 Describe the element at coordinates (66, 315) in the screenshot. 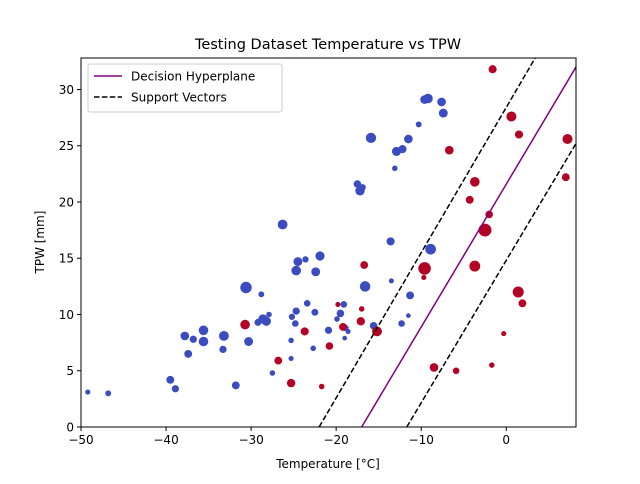

I see `y-tick-label: 10` at that location.